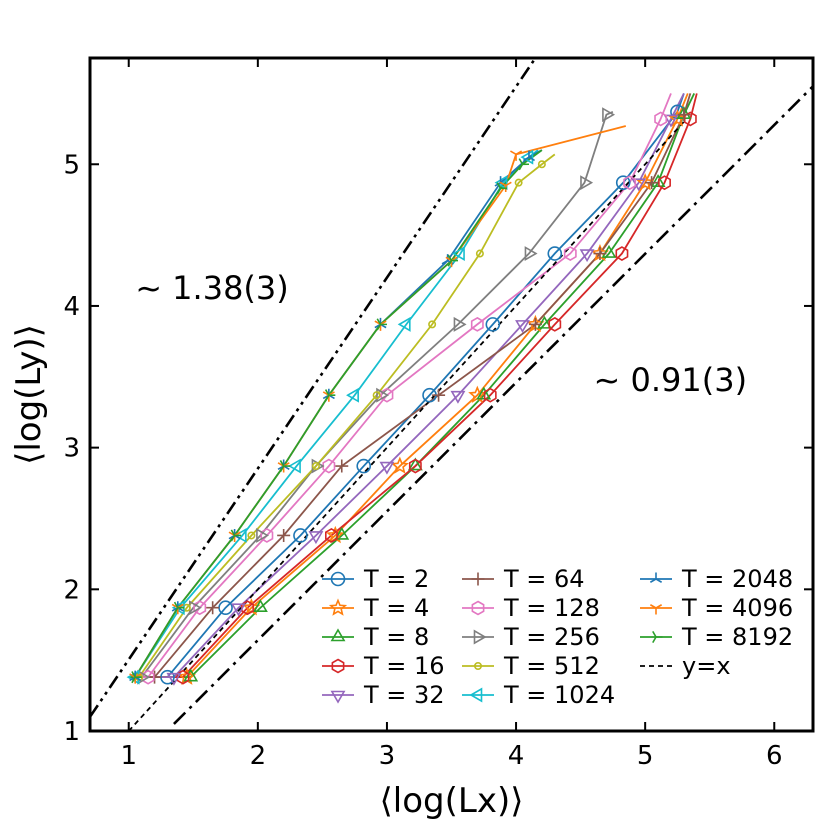  What do you see at coordinates (396, 608) in the screenshot?
I see `legend-label-t-4: T = 4` at bounding box center [396, 608].